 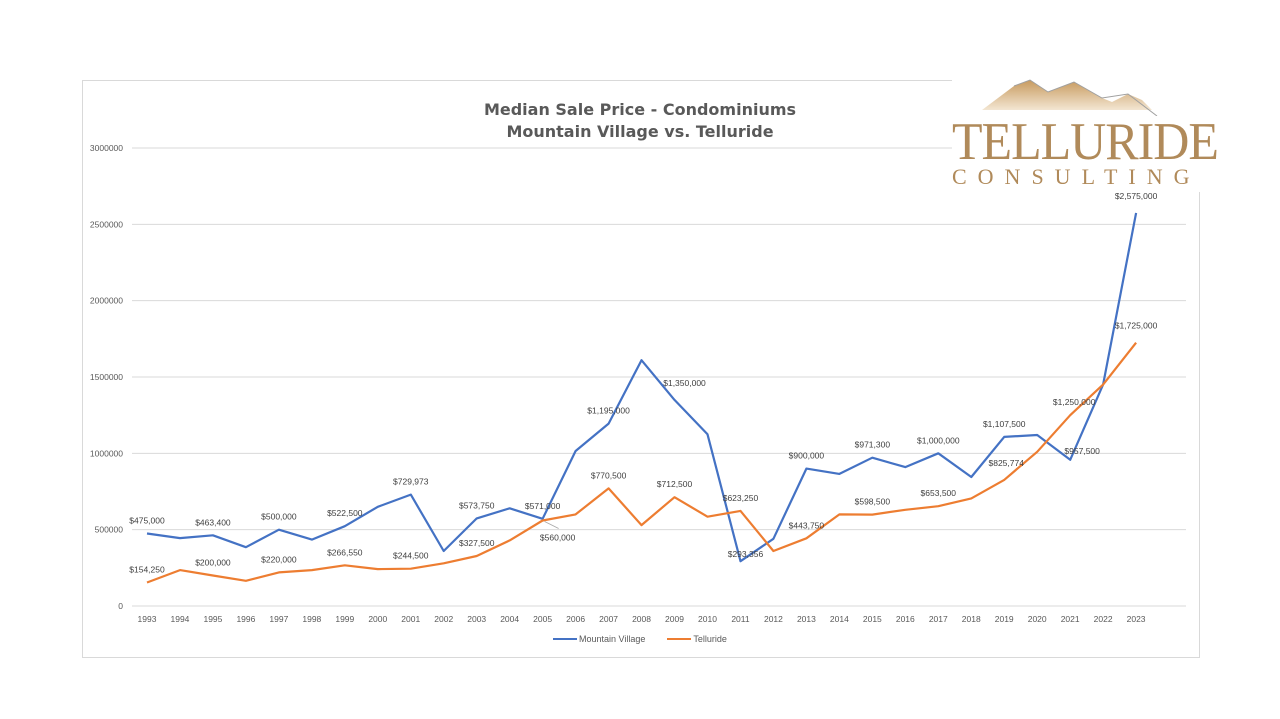 I want to click on legend: Mountain Village Telluride, so click(x=640, y=639).